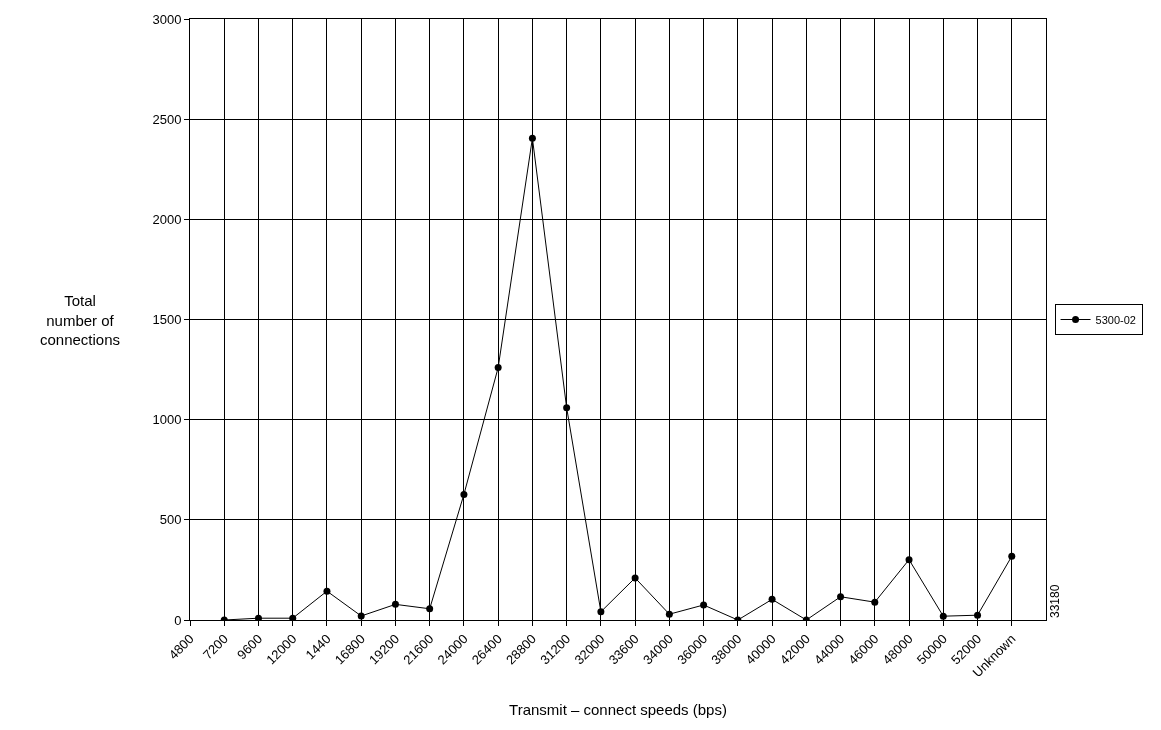  What do you see at coordinates (167, 219) in the screenshot?
I see `y-tick-label: 2000` at bounding box center [167, 219].